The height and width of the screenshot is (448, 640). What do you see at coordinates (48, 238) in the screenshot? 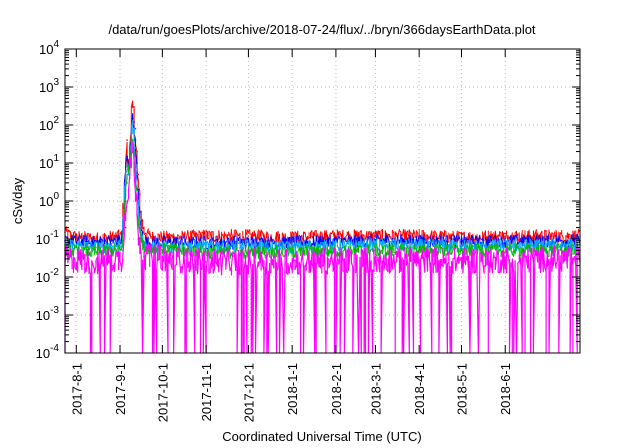
I see `y-tick-label: 10⁻¹` at bounding box center [48, 238].